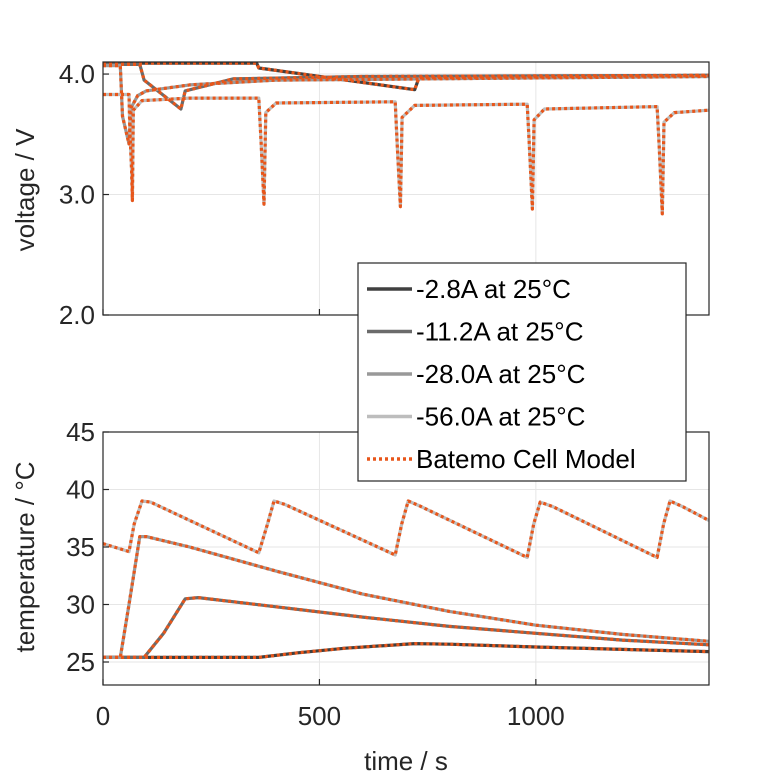  What do you see at coordinates (80, 432) in the screenshot?
I see `temperature-ytick-label-4: 45` at bounding box center [80, 432].